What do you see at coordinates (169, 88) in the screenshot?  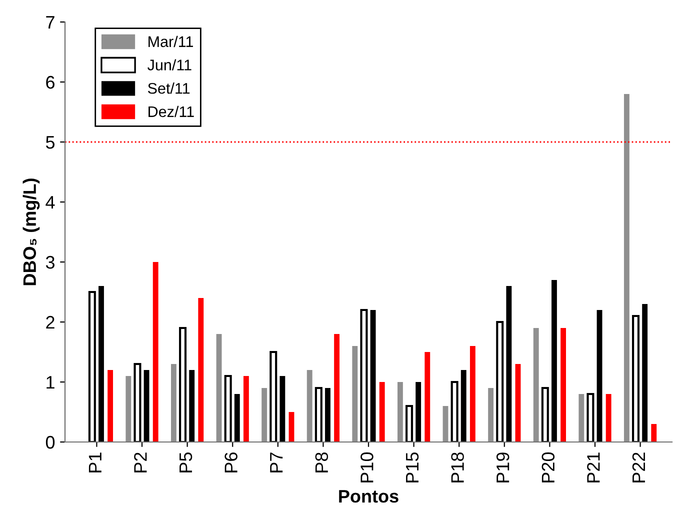 I see `legend-label: Set/11` at bounding box center [169, 88].